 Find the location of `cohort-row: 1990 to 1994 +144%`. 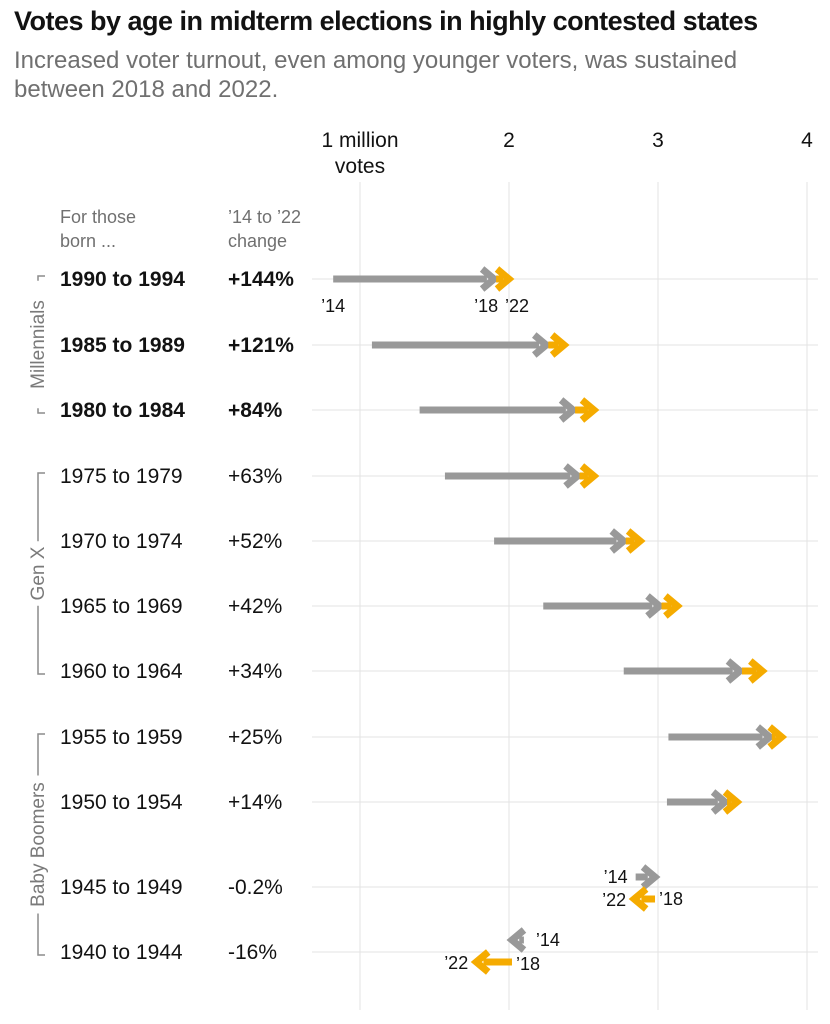

cohort-row: 1990 to 1994 +144% is located at coordinates (177, 279).